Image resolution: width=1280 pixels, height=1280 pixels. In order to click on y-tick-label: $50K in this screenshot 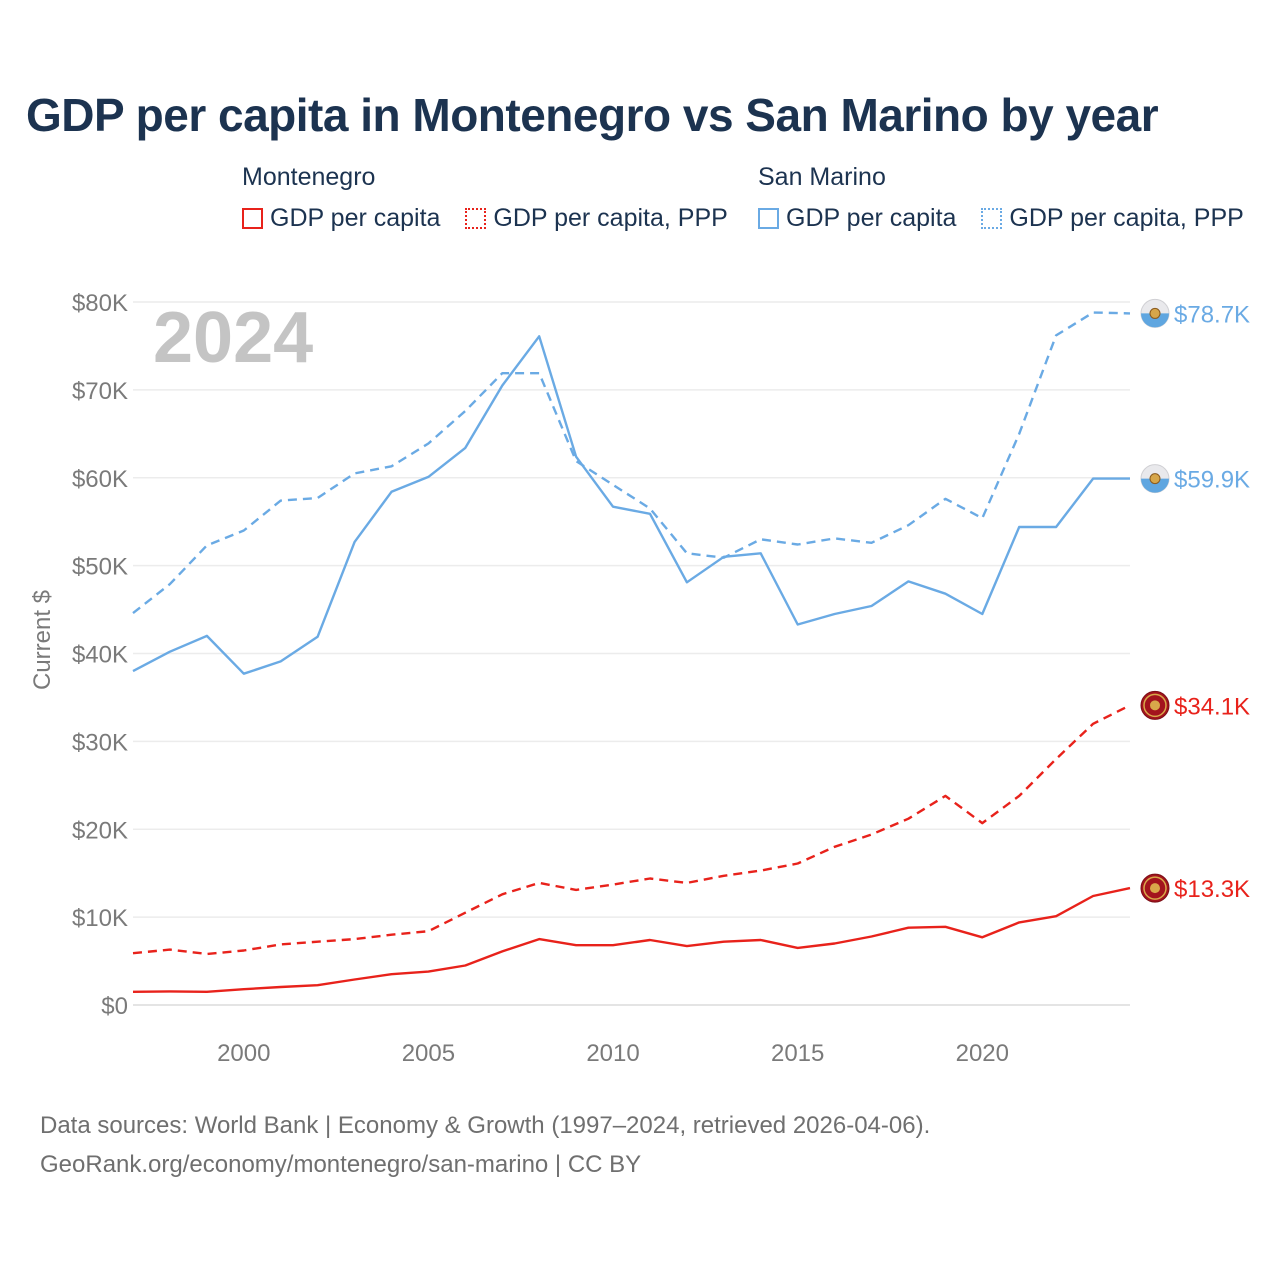, I will do `click(100, 567)`.